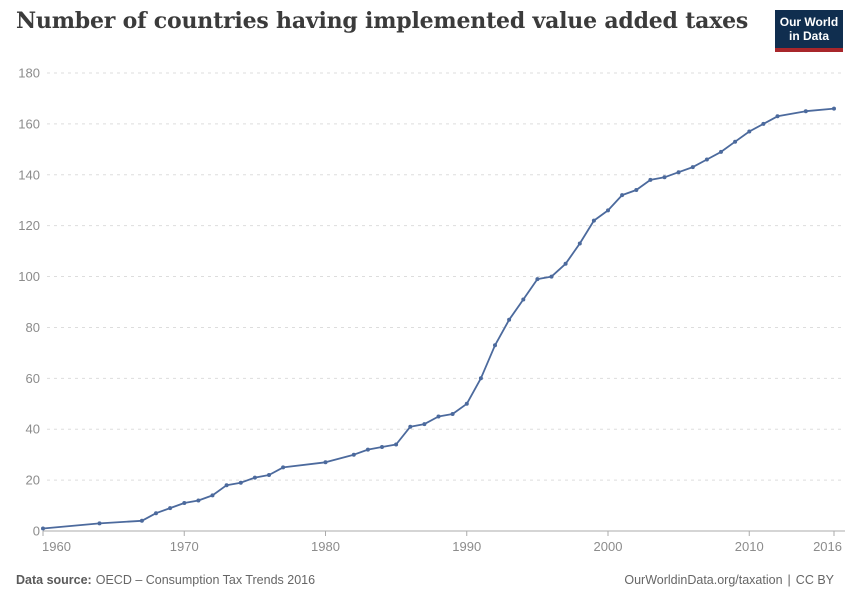 This screenshot has width=850, height=600. I want to click on data-source-value: OECD – Consumption Tax Trends 2016, so click(205, 580).